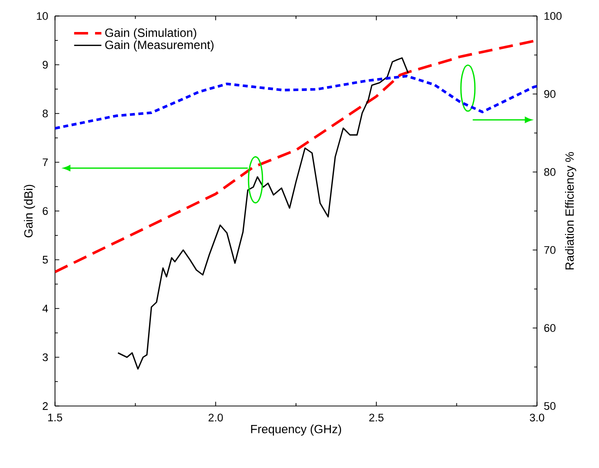 This screenshot has height=468, width=599. I want to click on x-tick-label: 1.5, so click(55, 418).